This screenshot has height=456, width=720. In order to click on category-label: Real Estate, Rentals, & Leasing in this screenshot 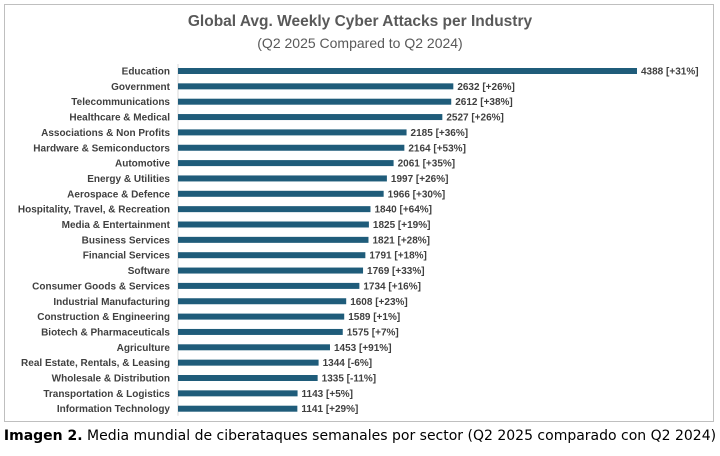, I will do `click(95, 363)`.